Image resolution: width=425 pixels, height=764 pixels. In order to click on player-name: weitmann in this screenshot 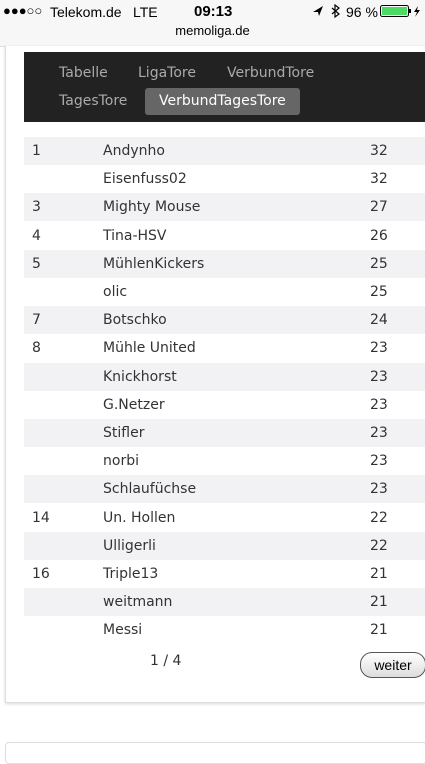, I will do `click(138, 602)`.